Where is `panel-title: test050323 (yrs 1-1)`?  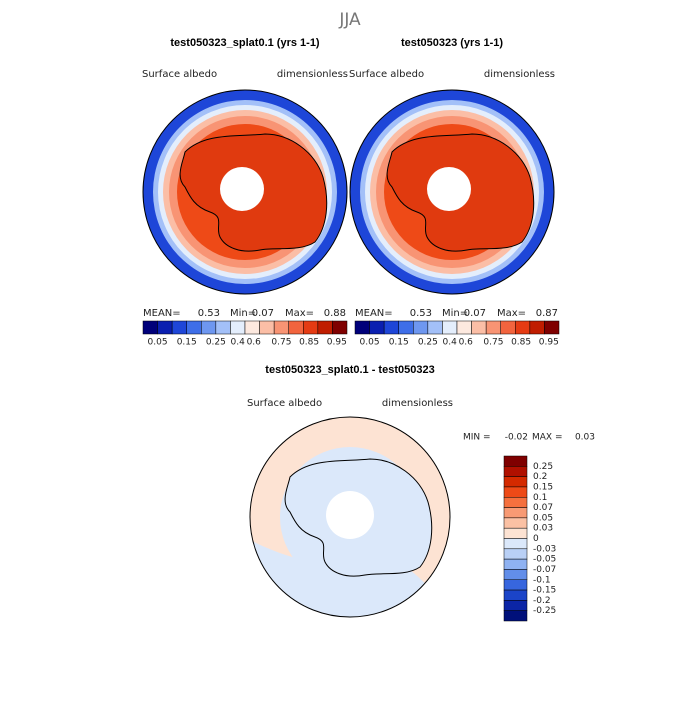
panel-title: test050323 (yrs 1-1) is located at coordinates (452, 43).